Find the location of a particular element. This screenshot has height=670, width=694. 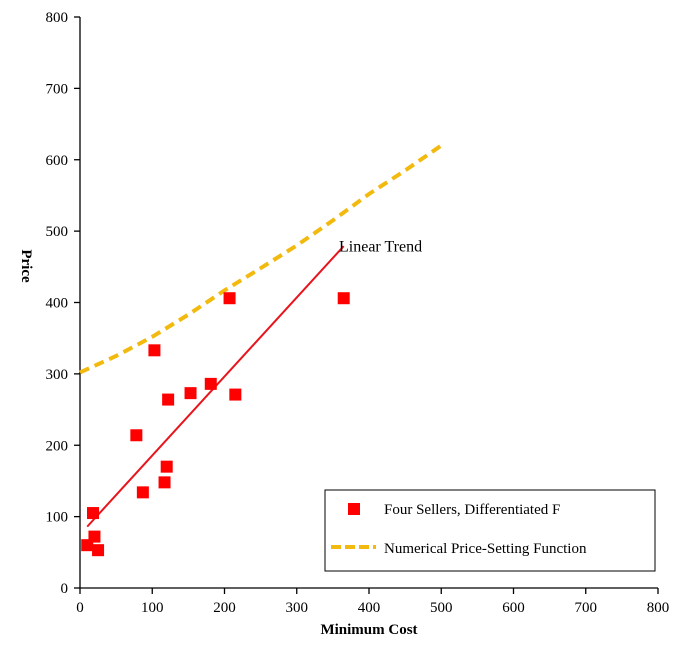

x-axis-title: Minimum Cost is located at coordinates (368, 630).